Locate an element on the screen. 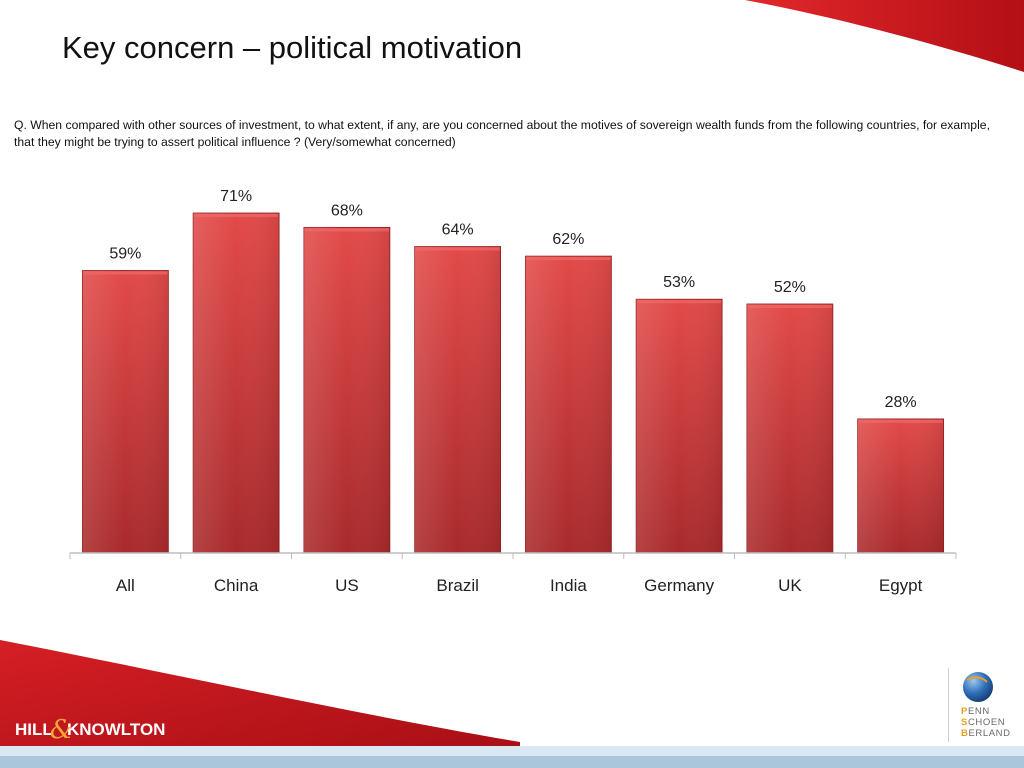 The height and width of the screenshot is (768, 1024). data-label: 62% is located at coordinates (568, 239).